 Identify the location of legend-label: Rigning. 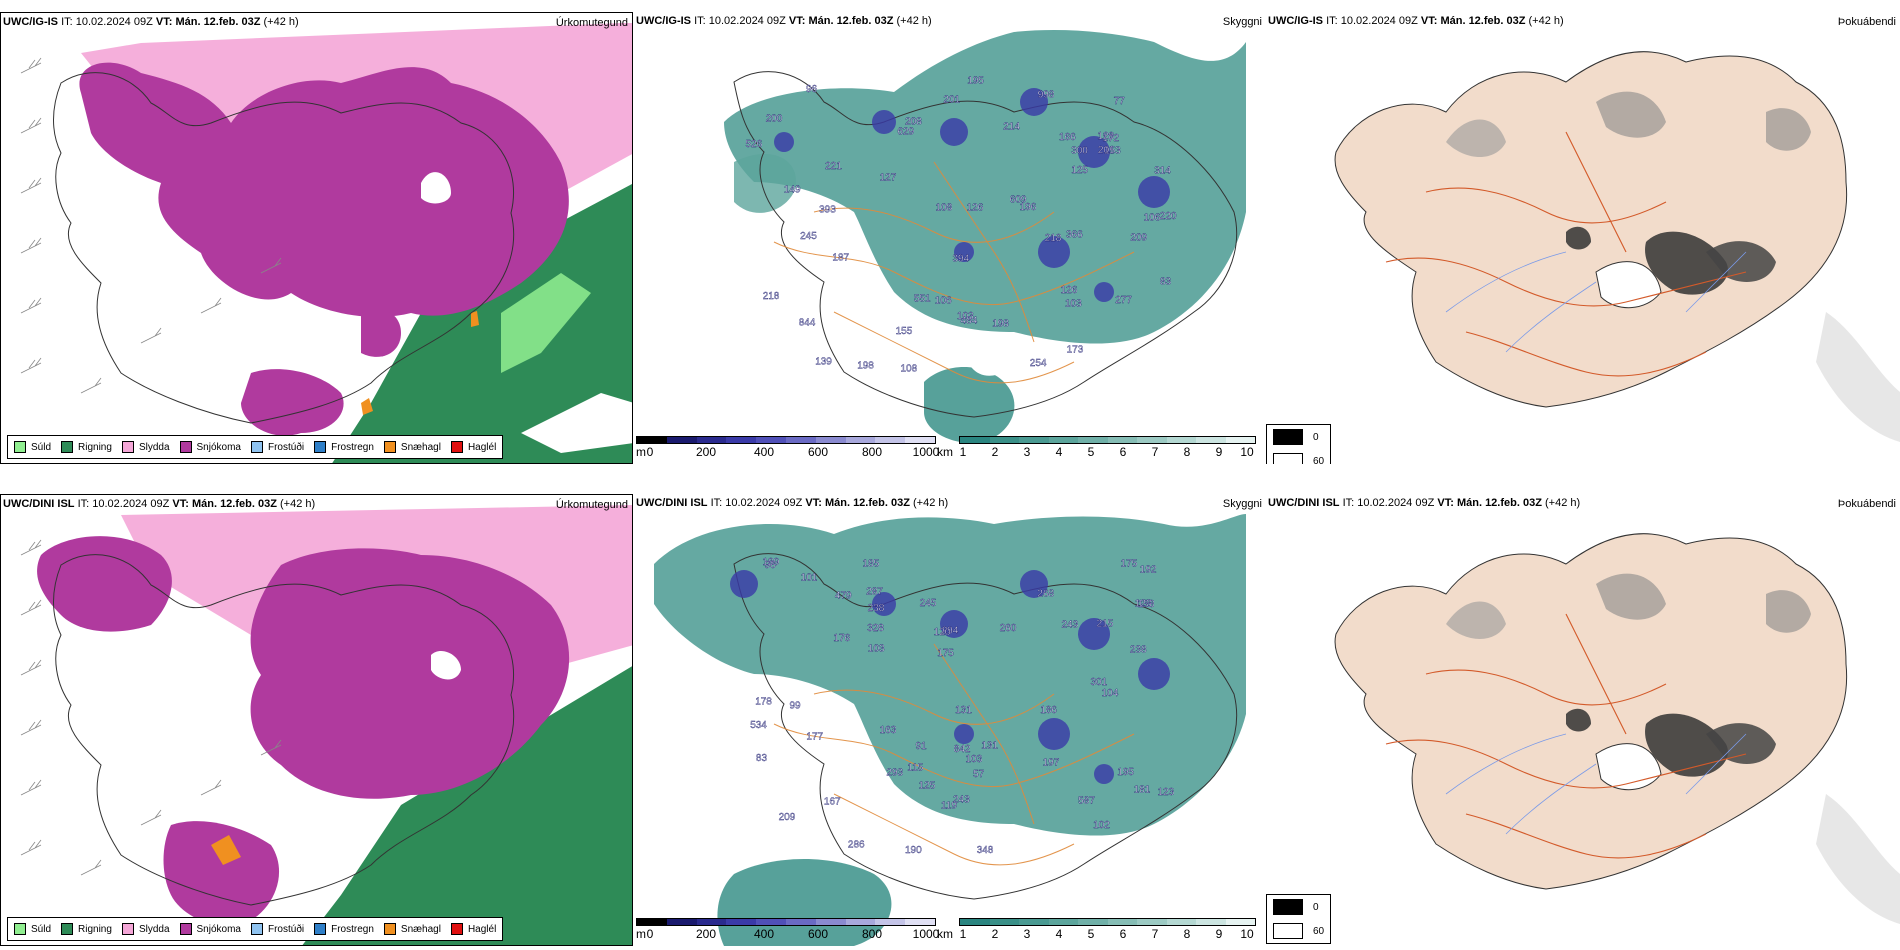
(95, 929).